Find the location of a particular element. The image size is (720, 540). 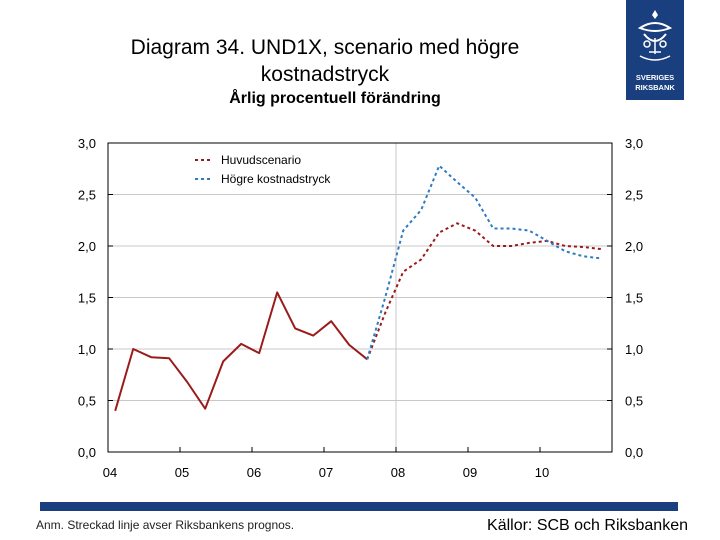

y-tick-label-right: 0,5 is located at coordinates (634, 401).